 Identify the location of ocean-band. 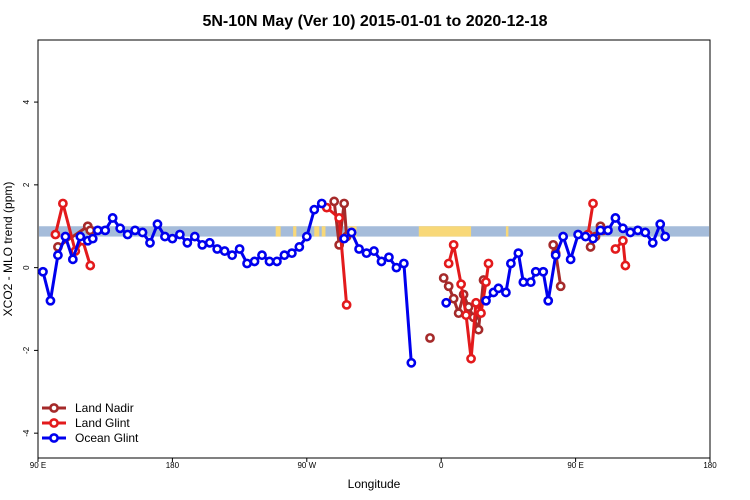
(374, 231).